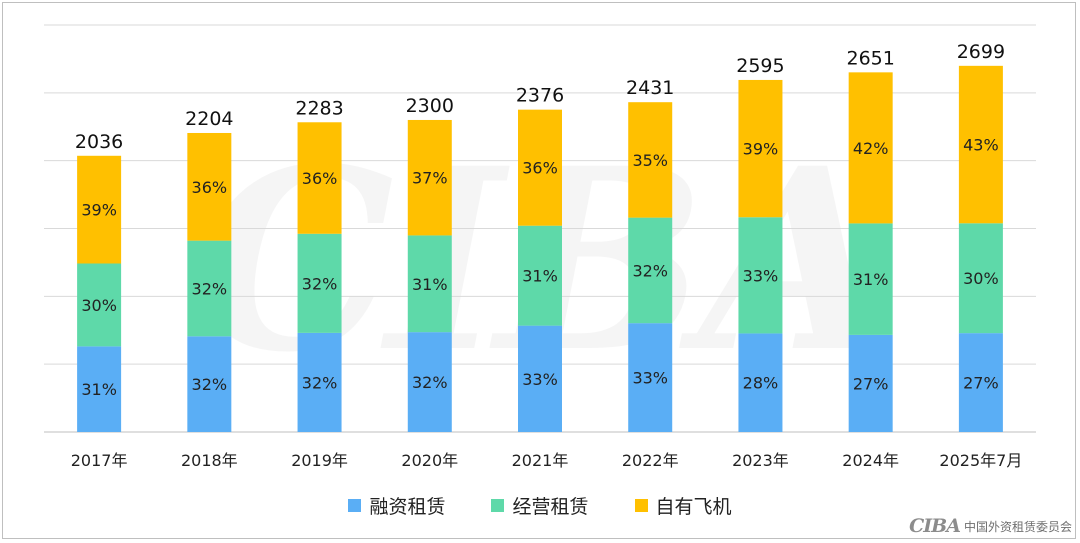 This screenshot has height=543, width=1080. What do you see at coordinates (870, 58) in the screenshot?
I see `total-label: 2651` at bounding box center [870, 58].